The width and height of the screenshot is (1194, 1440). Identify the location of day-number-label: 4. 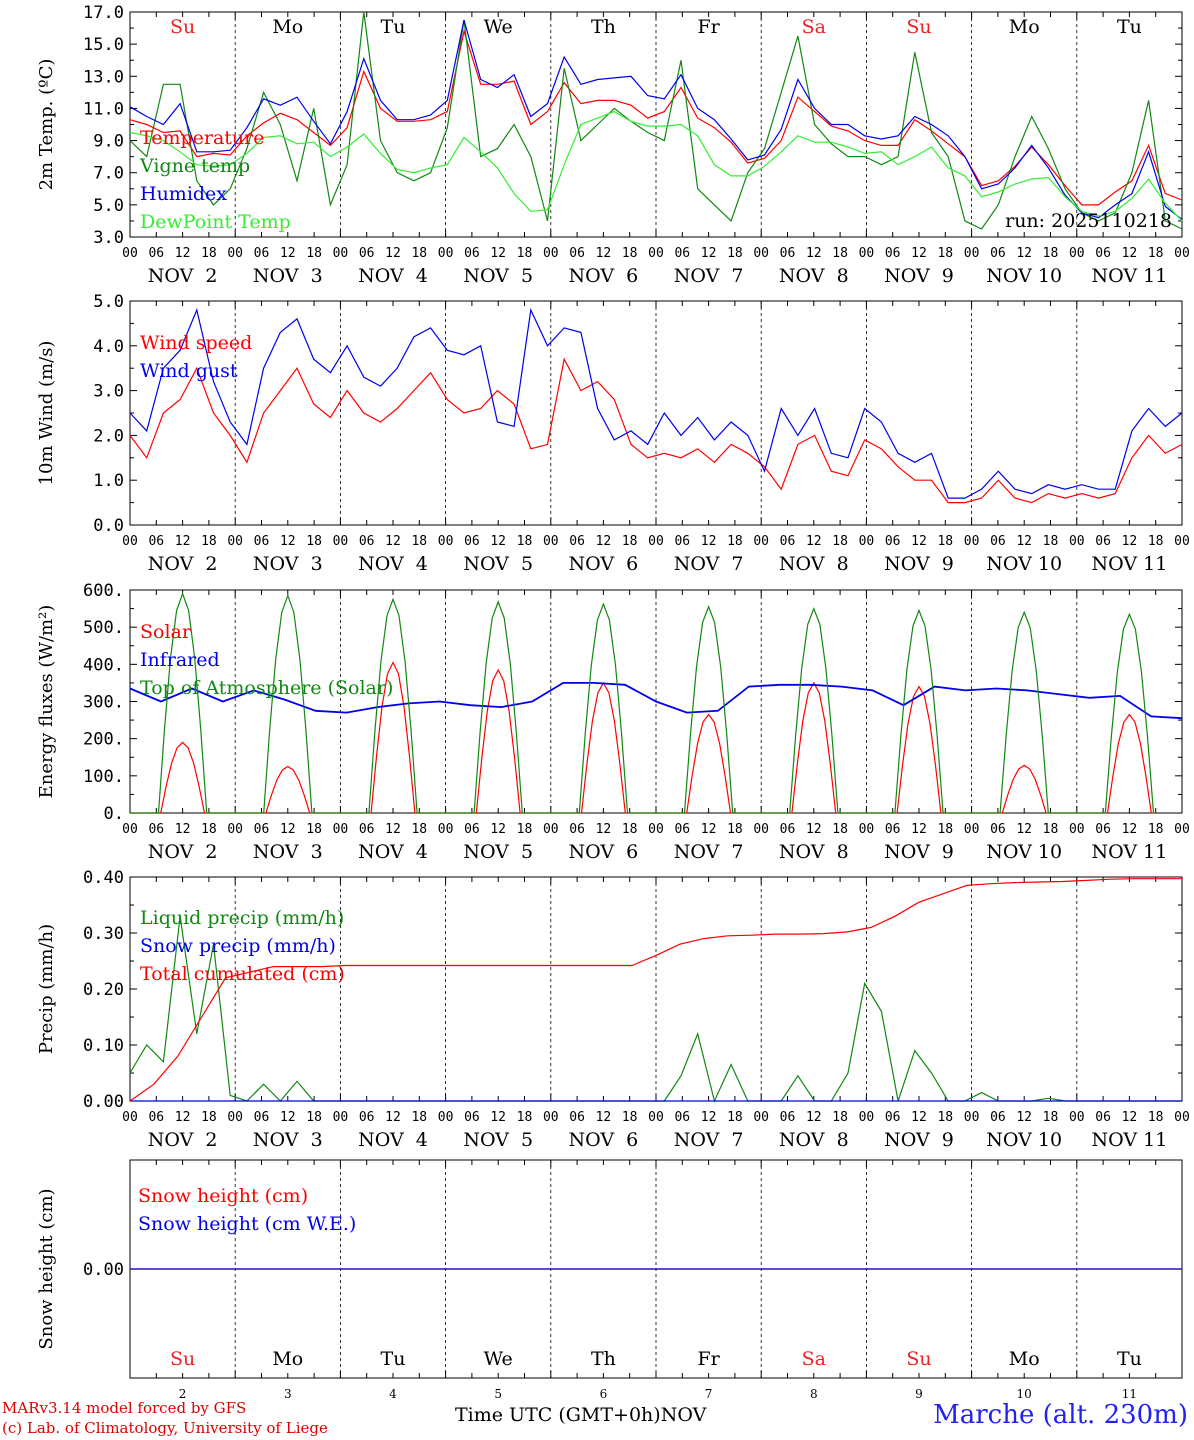
(393, 1394).